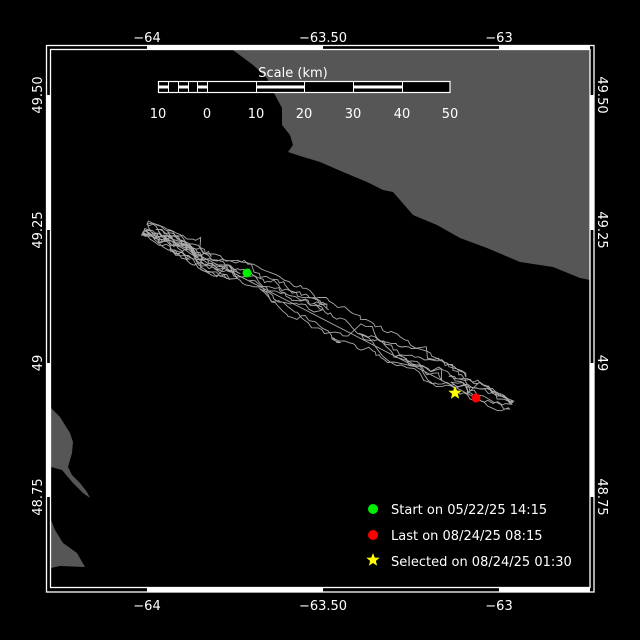  I want to click on lat-tick-right: 49.25, so click(601, 229).